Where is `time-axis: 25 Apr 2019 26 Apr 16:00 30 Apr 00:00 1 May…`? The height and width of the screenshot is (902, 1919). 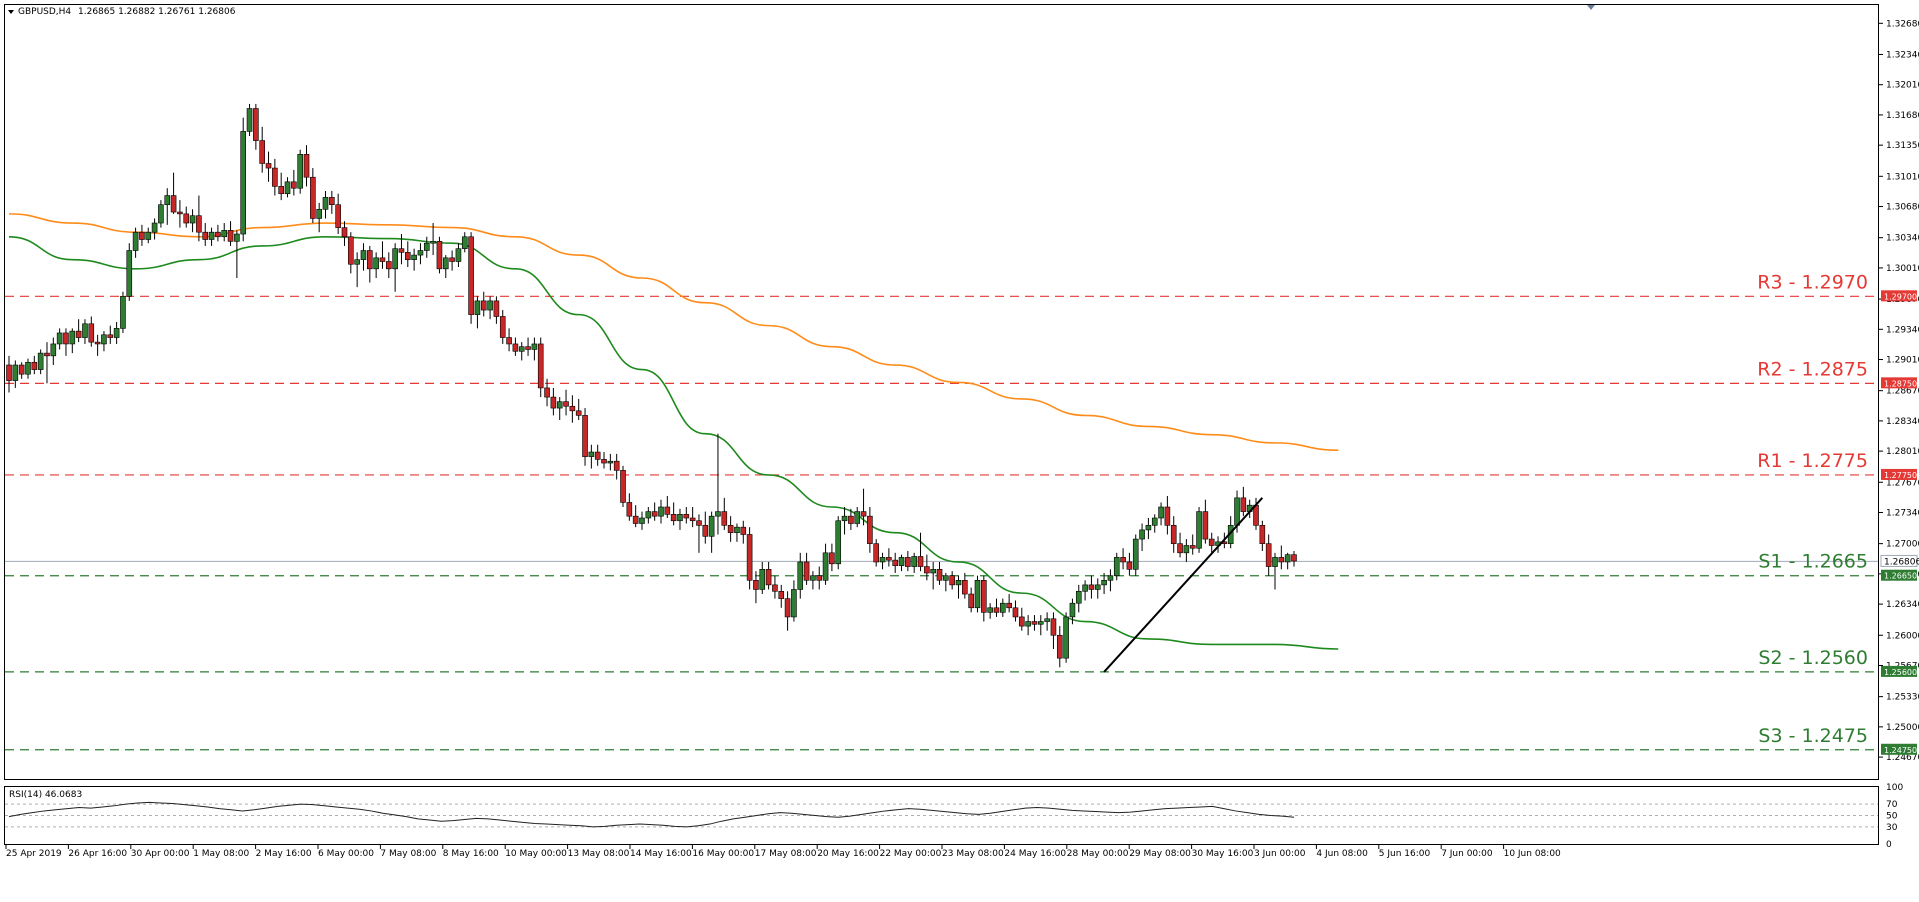
time-axis: 25 Apr 2019 26 Apr 16:00 30 Apr 00:00 1 May… is located at coordinates (783, 852).